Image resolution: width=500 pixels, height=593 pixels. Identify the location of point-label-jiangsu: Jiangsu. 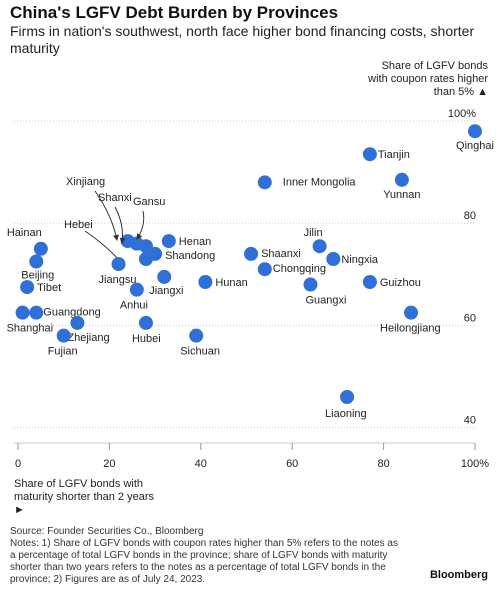
(118, 280).